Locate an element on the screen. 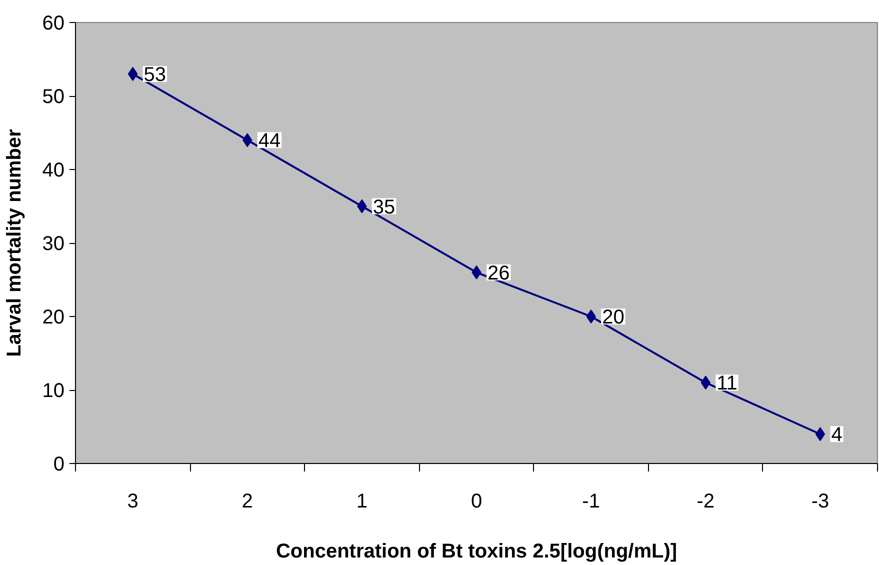 This screenshot has width=879, height=565. y-tick-label: 0 is located at coordinates (58, 465).